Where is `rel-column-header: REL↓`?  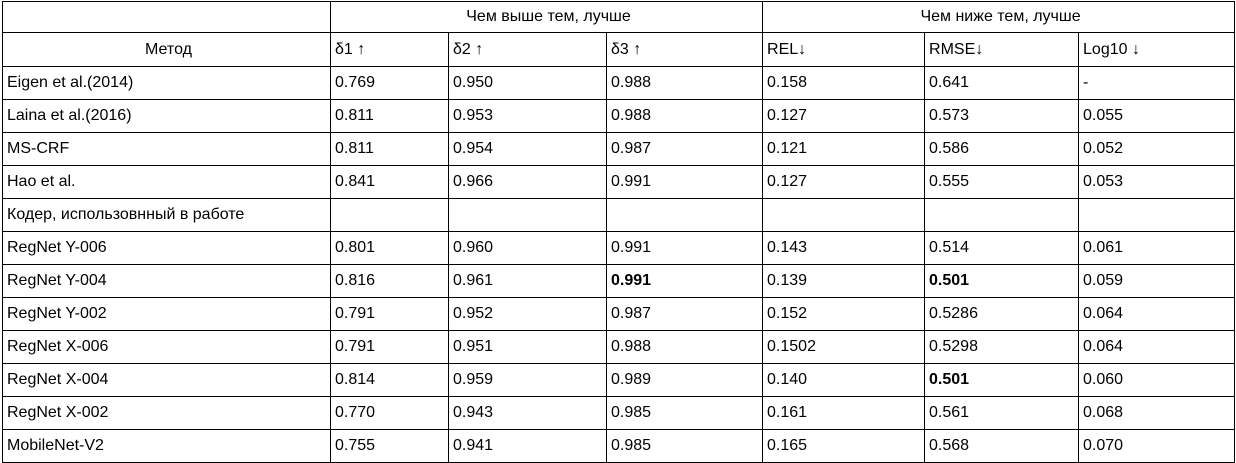
rel-column-header: REL↓ is located at coordinates (844, 49).